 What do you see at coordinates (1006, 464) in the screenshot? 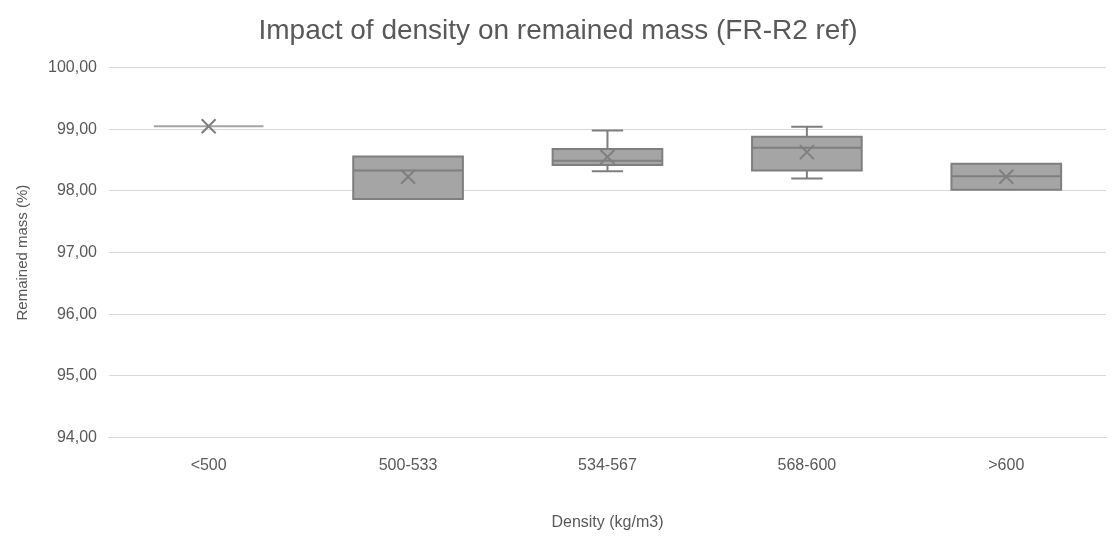
I see `x-tick-label: >600` at bounding box center [1006, 464].